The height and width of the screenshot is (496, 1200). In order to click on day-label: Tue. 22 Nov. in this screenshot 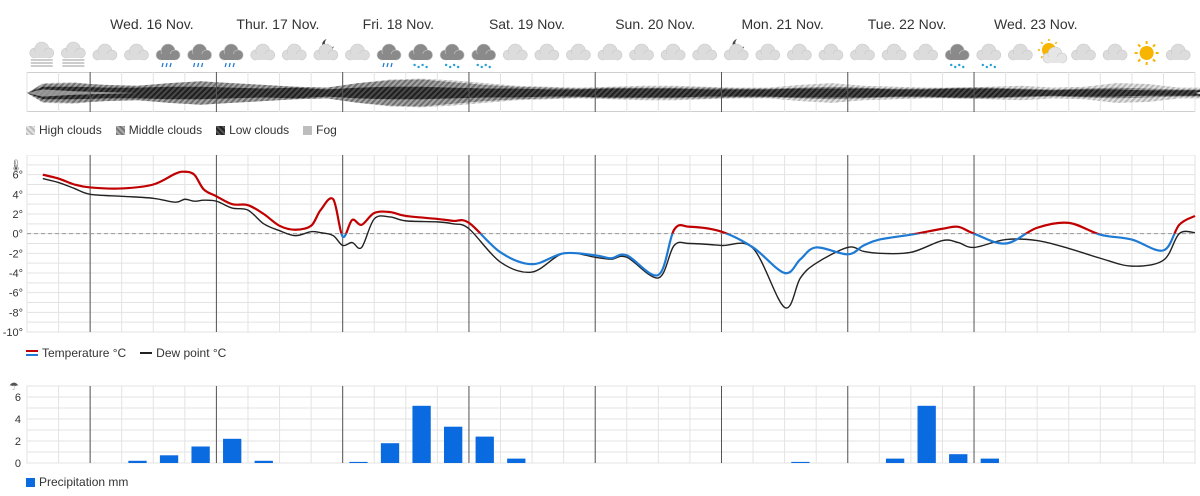, I will do `click(907, 24)`.